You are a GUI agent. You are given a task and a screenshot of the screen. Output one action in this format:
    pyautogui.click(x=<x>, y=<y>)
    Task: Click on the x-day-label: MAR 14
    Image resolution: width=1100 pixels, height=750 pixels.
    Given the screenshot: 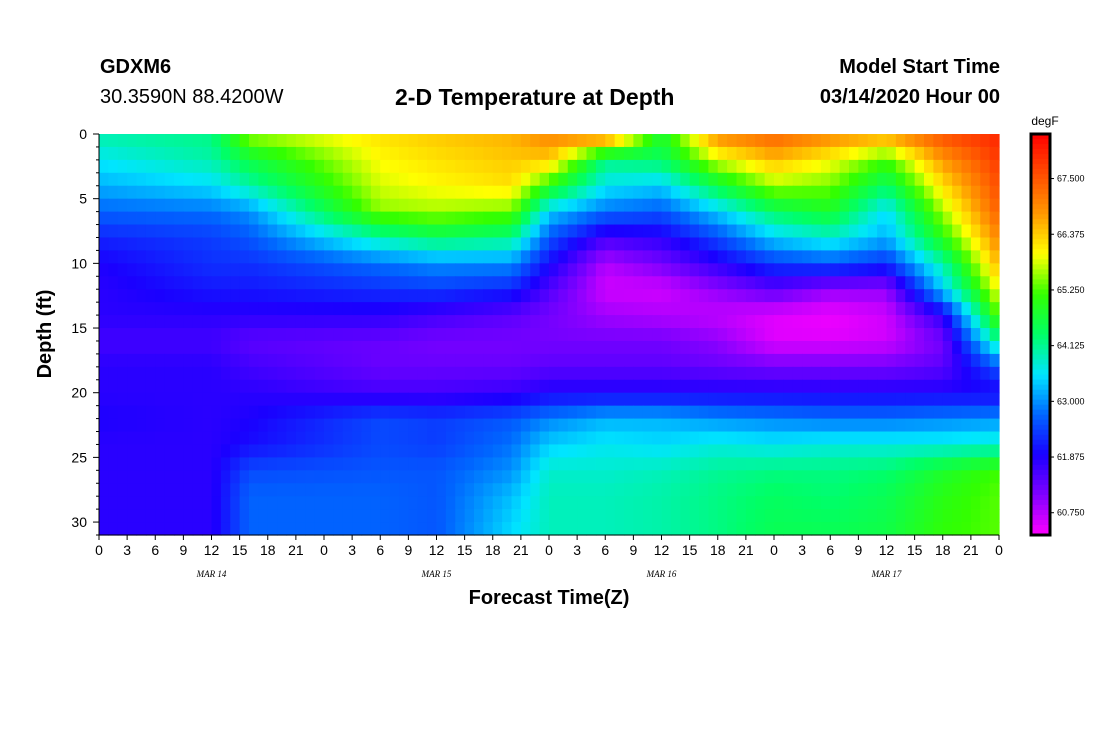 What is the action you would take?
    pyautogui.click(x=211, y=574)
    